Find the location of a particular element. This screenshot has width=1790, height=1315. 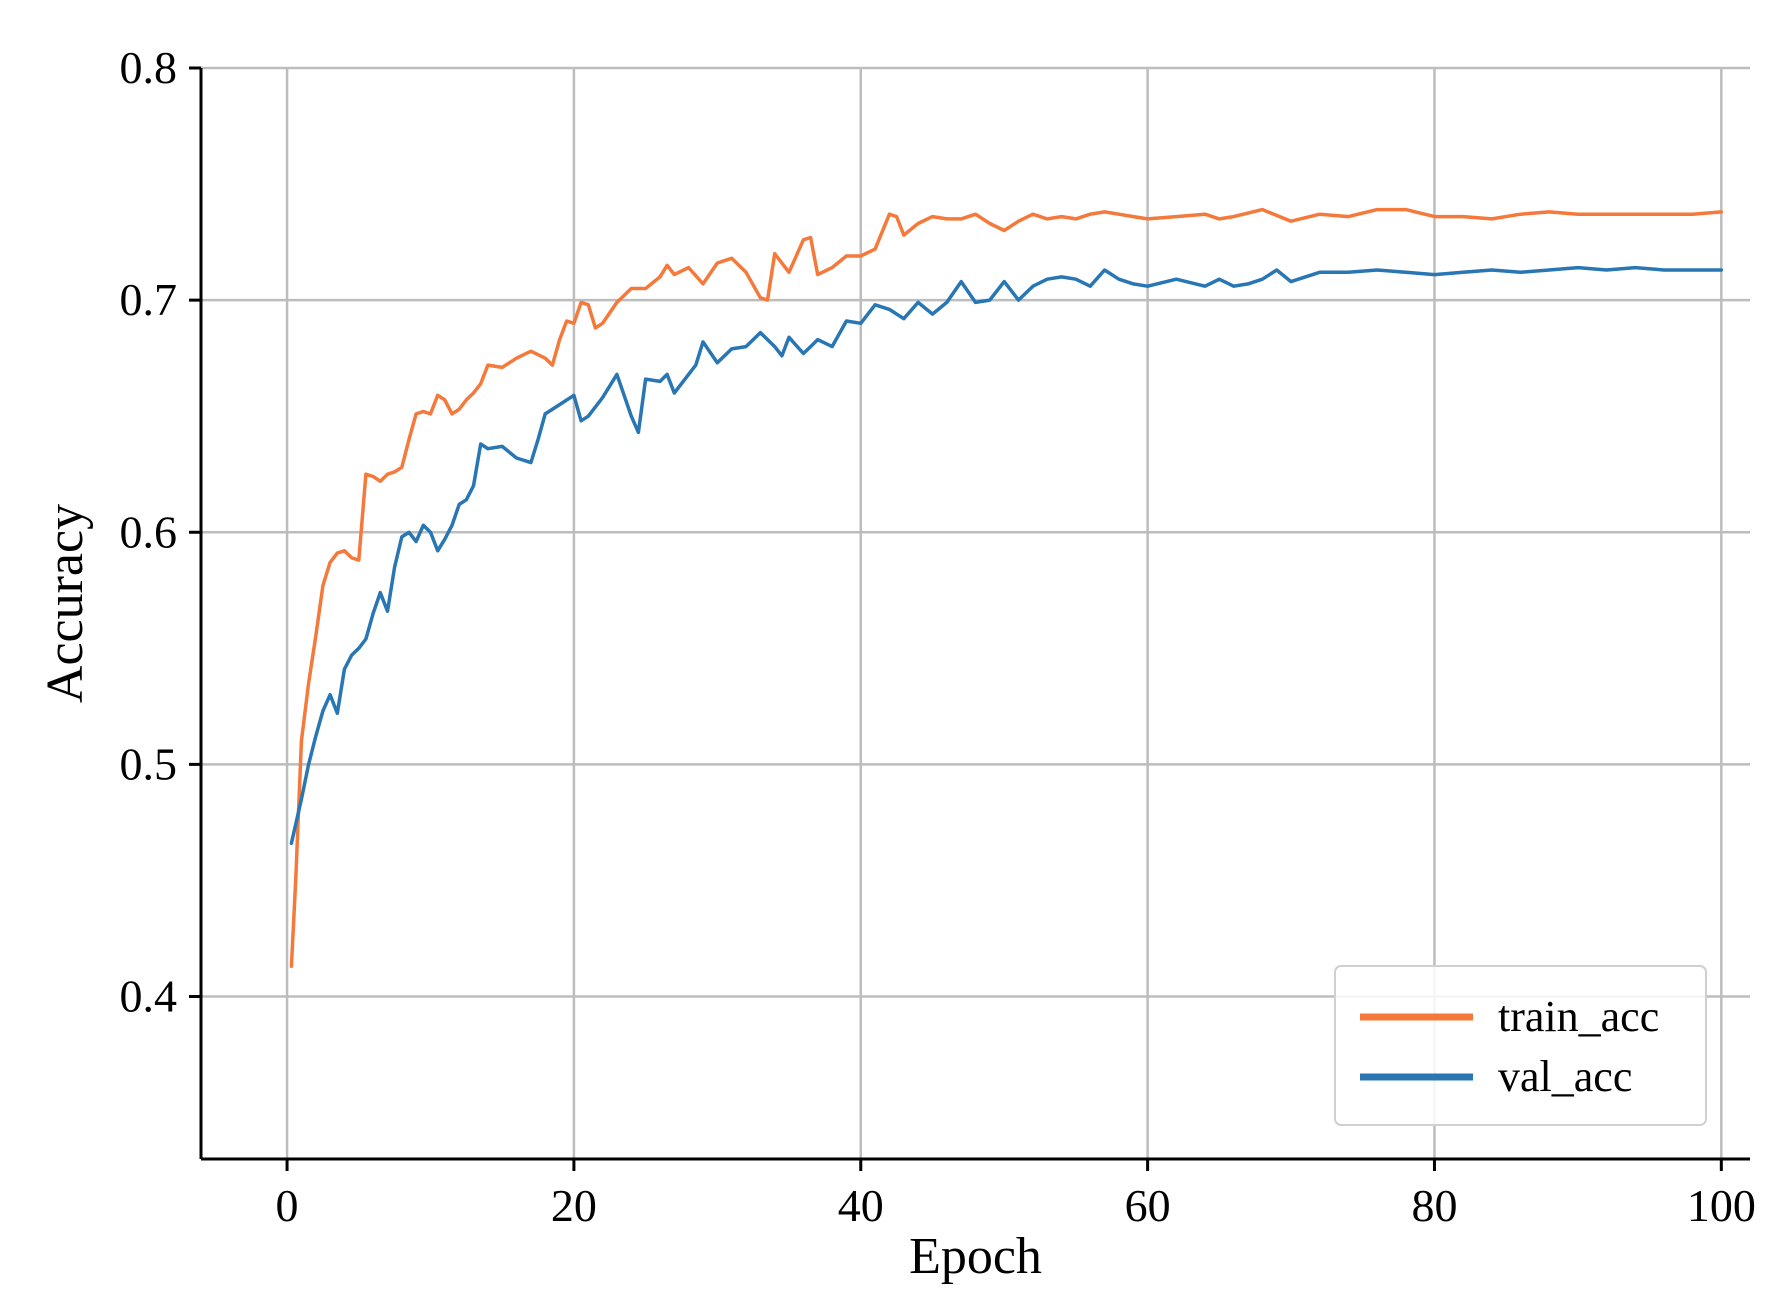

x-tick-label: 40 is located at coordinates (861, 1205).